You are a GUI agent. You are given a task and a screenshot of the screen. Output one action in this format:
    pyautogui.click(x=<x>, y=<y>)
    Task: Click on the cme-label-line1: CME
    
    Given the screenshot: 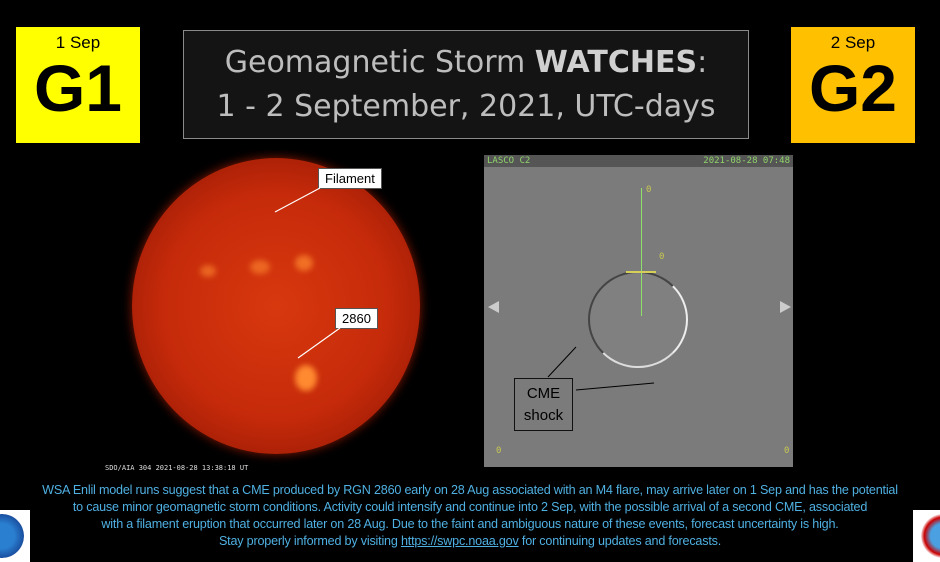 What is the action you would take?
    pyautogui.click(x=543, y=393)
    